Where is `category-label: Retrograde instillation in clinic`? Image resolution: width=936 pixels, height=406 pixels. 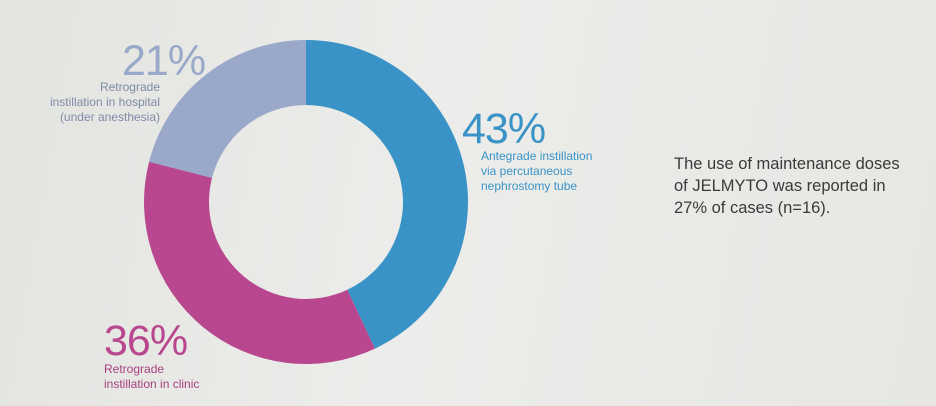
category-label: Retrograde instillation in clinic is located at coordinates (152, 376).